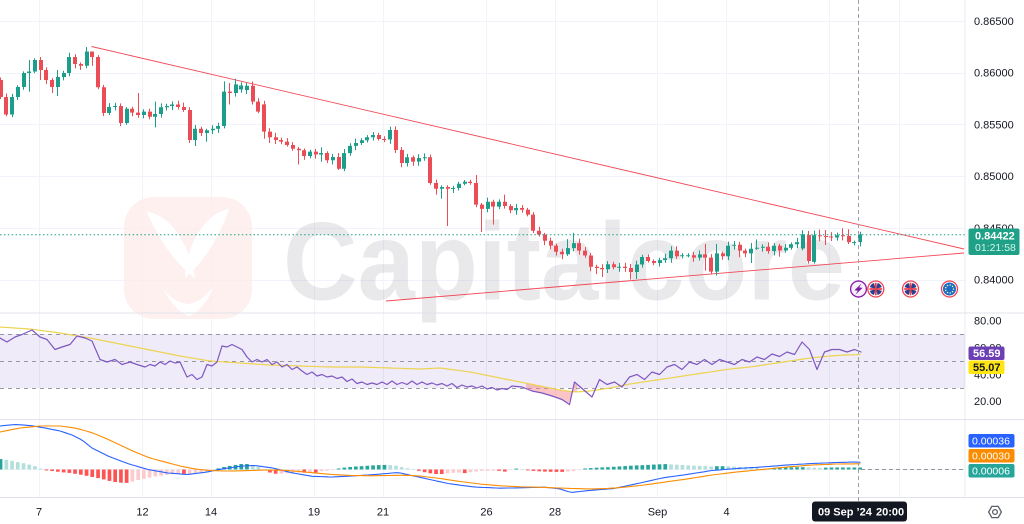 The width and height of the screenshot is (1024, 524). What do you see at coordinates (995, 237) in the screenshot?
I see `svg-text: 0.84422` at bounding box center [995, 237].